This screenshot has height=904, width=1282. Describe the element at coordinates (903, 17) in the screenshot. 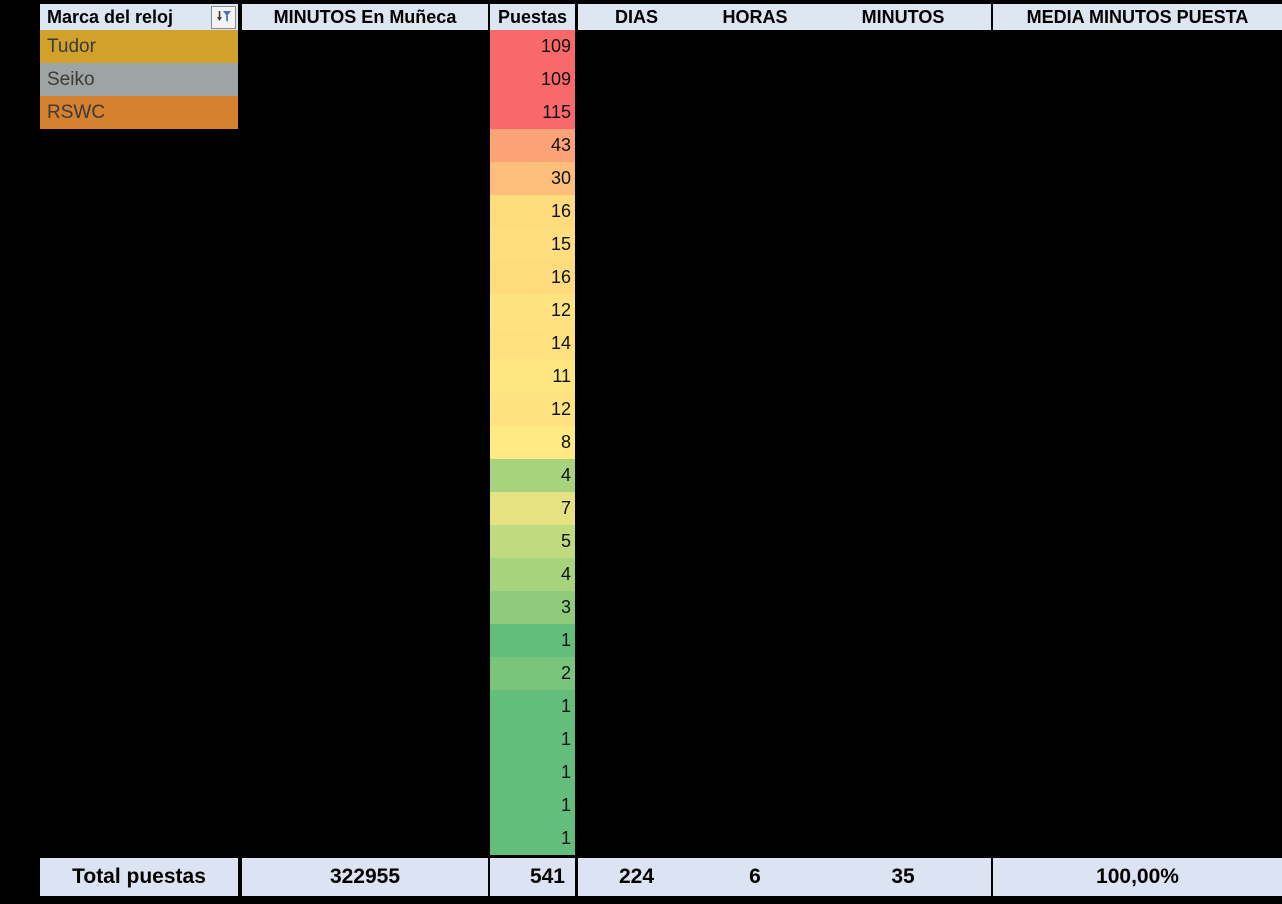

I see `header-minutos-label: MINUTOS` at that location.